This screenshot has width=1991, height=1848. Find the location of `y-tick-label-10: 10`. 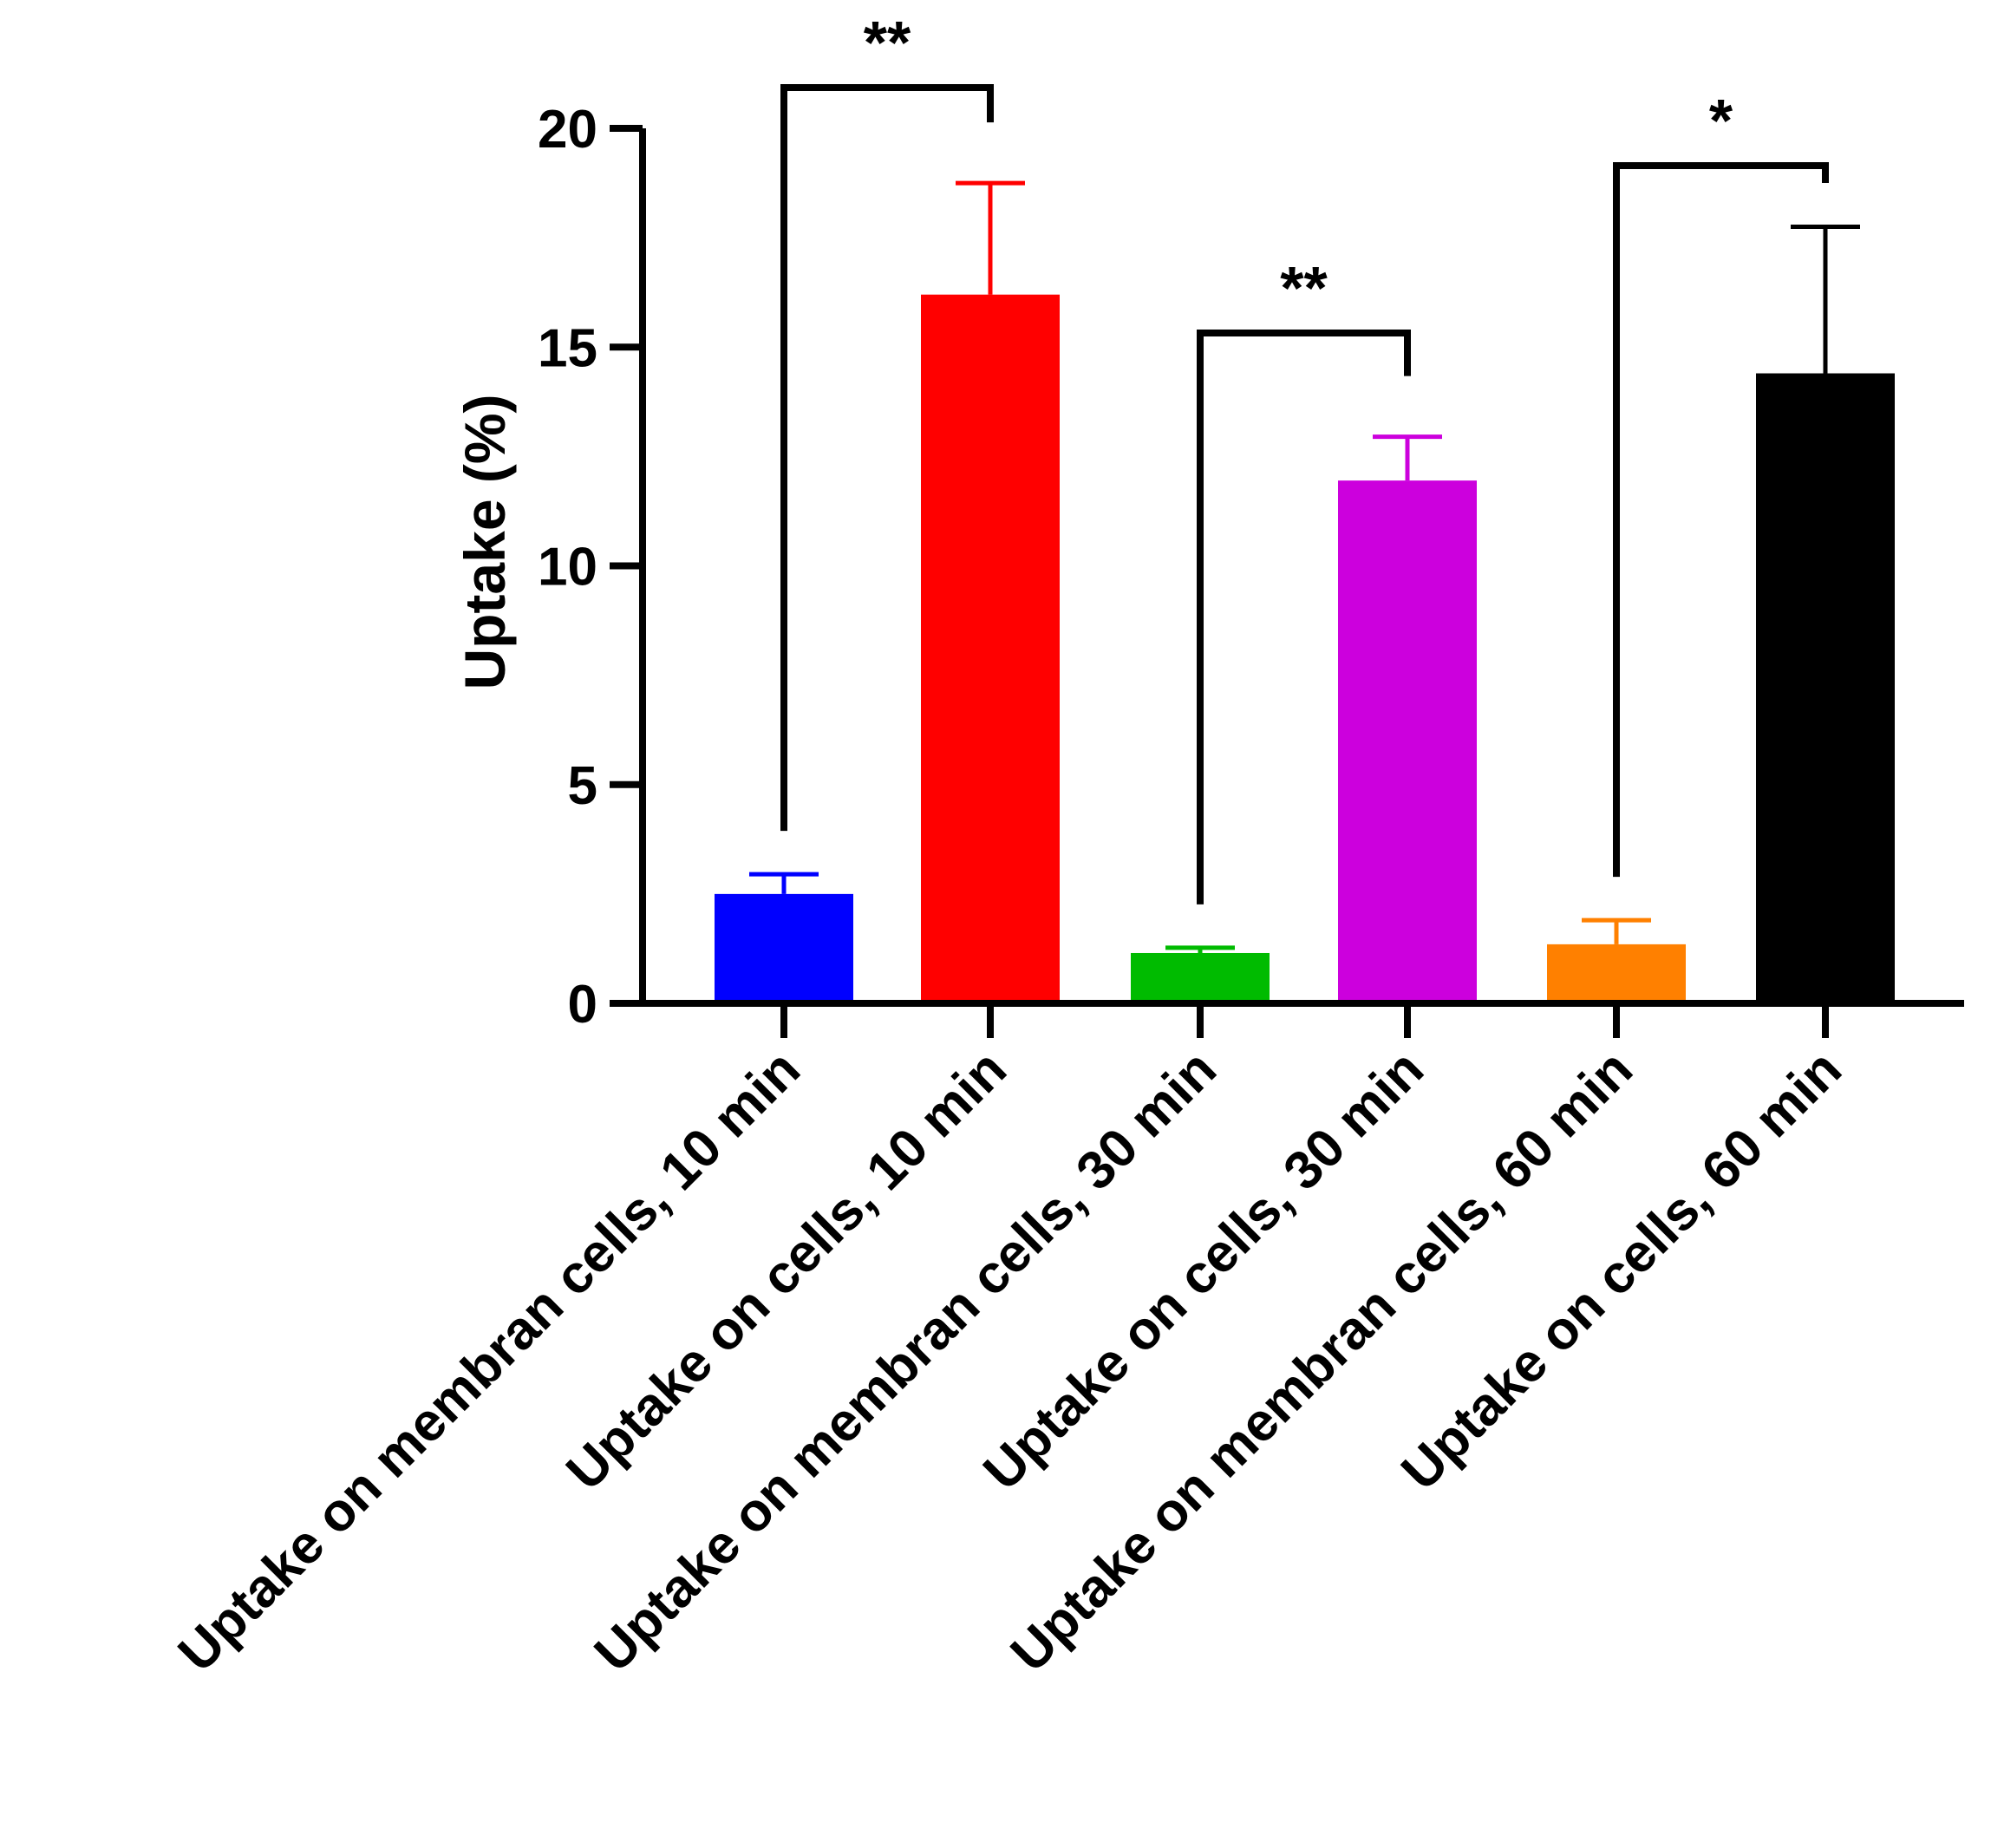

y-tick-label-10: 10 is located at coordinates (567, 567).